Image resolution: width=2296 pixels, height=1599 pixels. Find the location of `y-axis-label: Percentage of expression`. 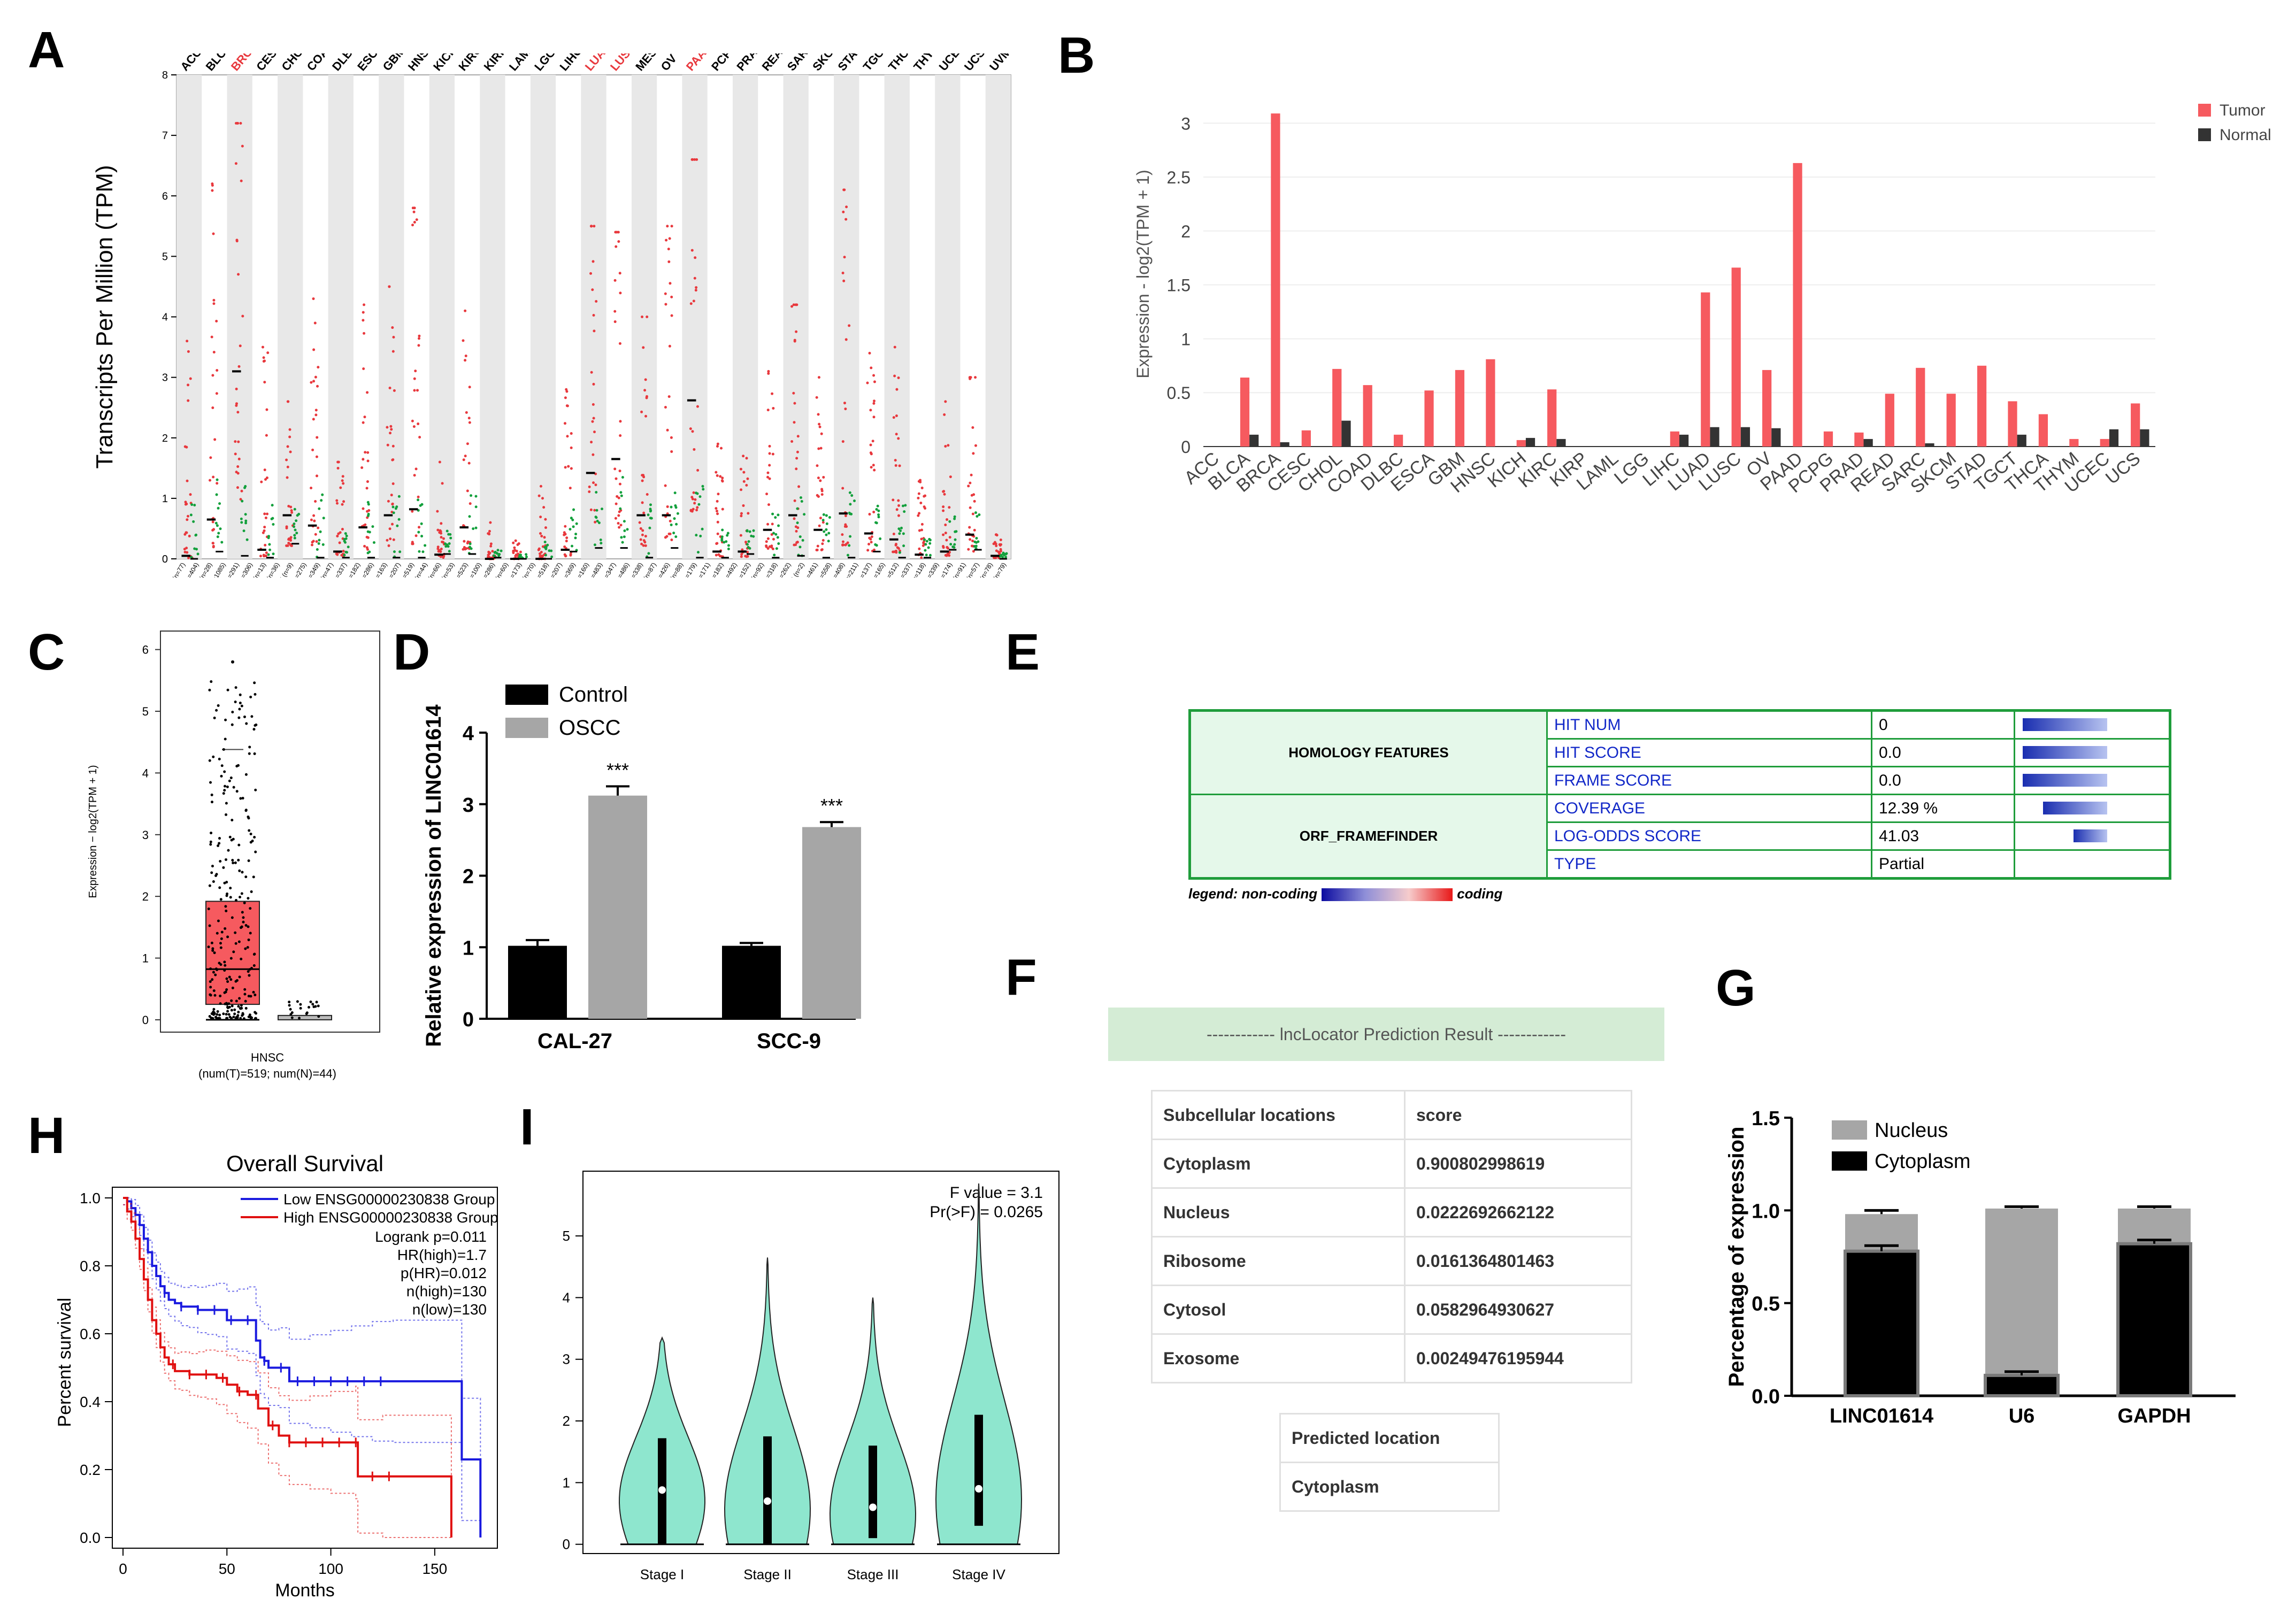

y-axis-label: Percentage of expression is located at coordinates (1737, 1257).